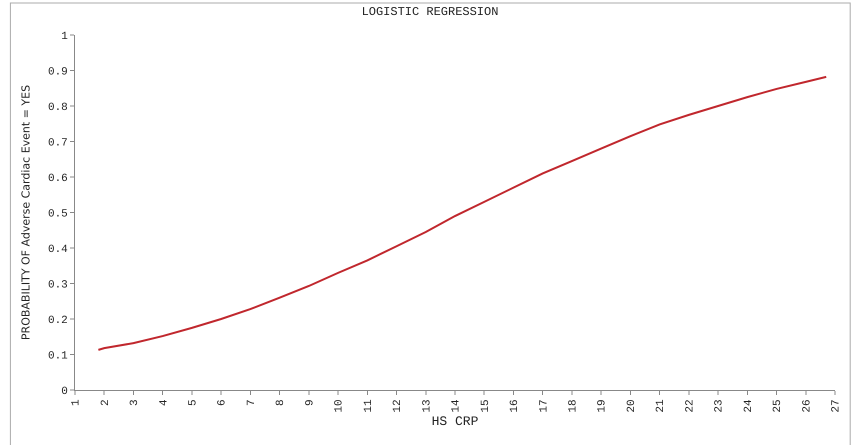 This screenshot has height=445, width=860. What do you see at coordinates (135, 402) in the screenshot?
I see `x-tick-label: 3` at bounding box center [135, 402].